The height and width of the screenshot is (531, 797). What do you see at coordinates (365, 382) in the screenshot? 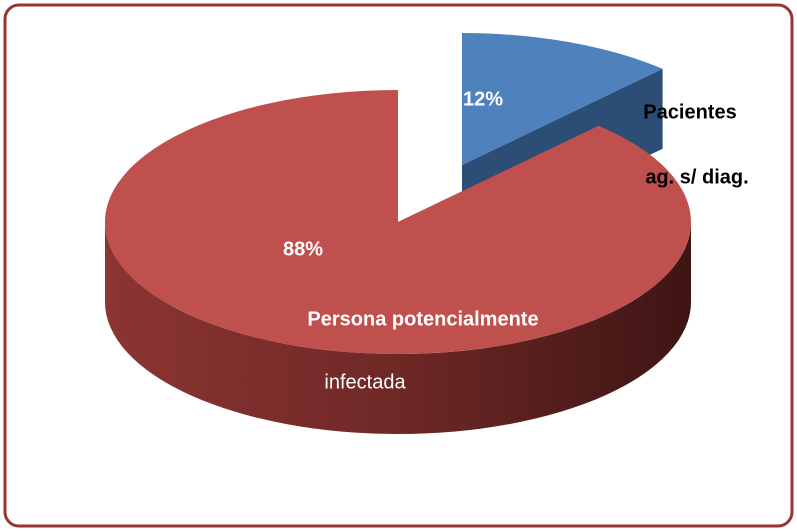
I see `category-label: infectada` at bounding box center [365, 382].